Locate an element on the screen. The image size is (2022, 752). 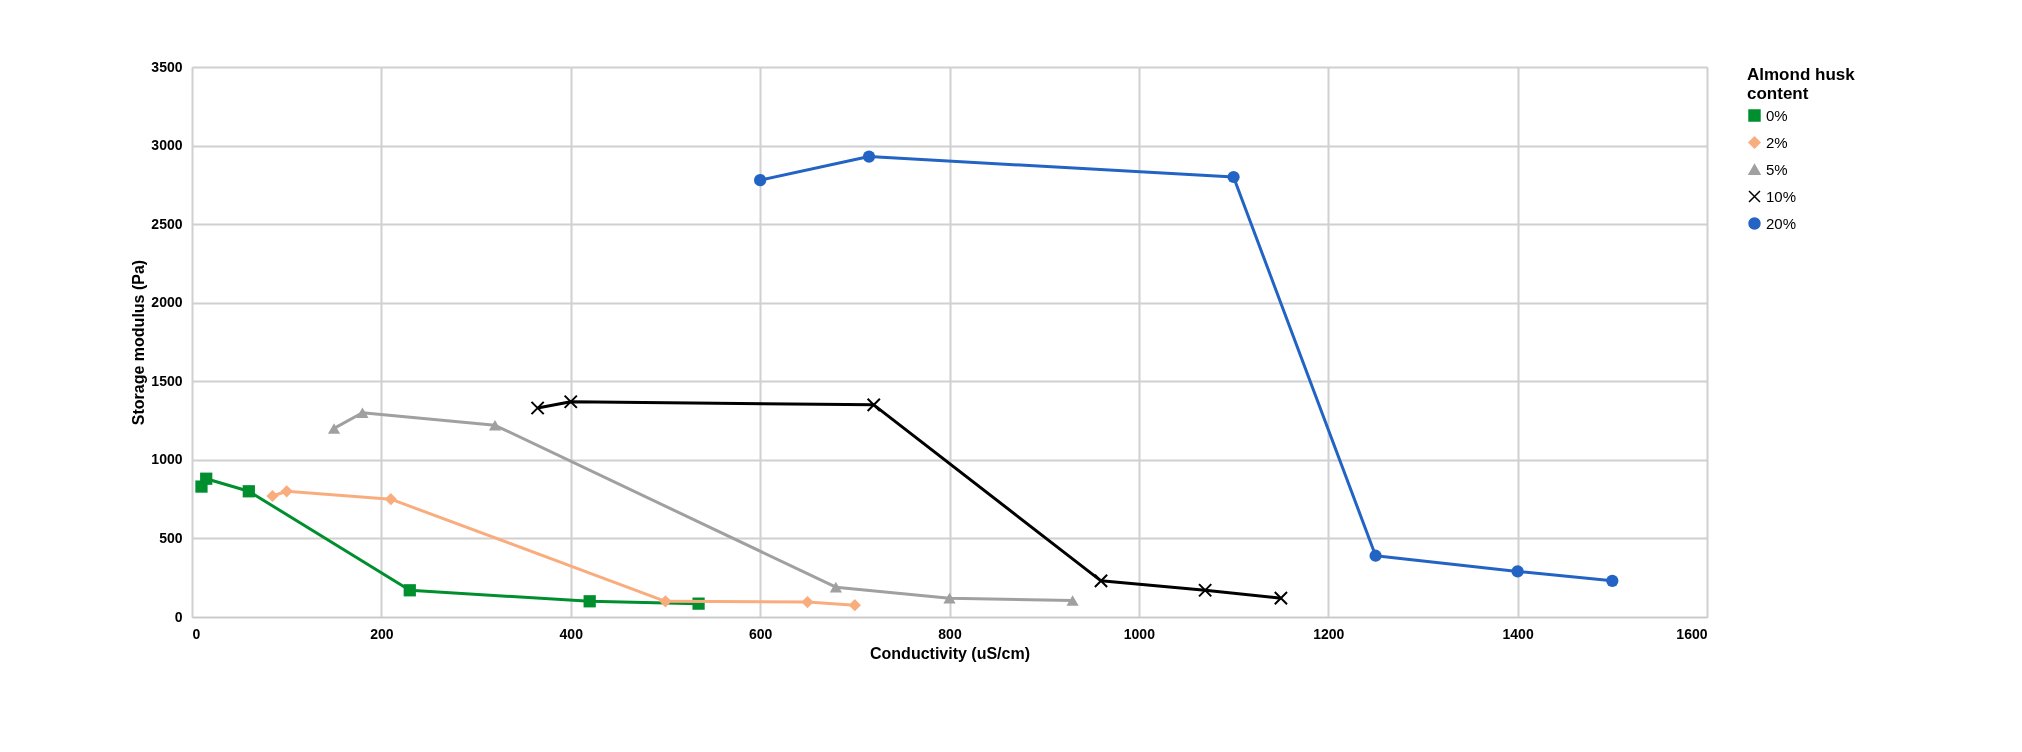
y-tick-label: 3500 is located at coordinates (167, 66).